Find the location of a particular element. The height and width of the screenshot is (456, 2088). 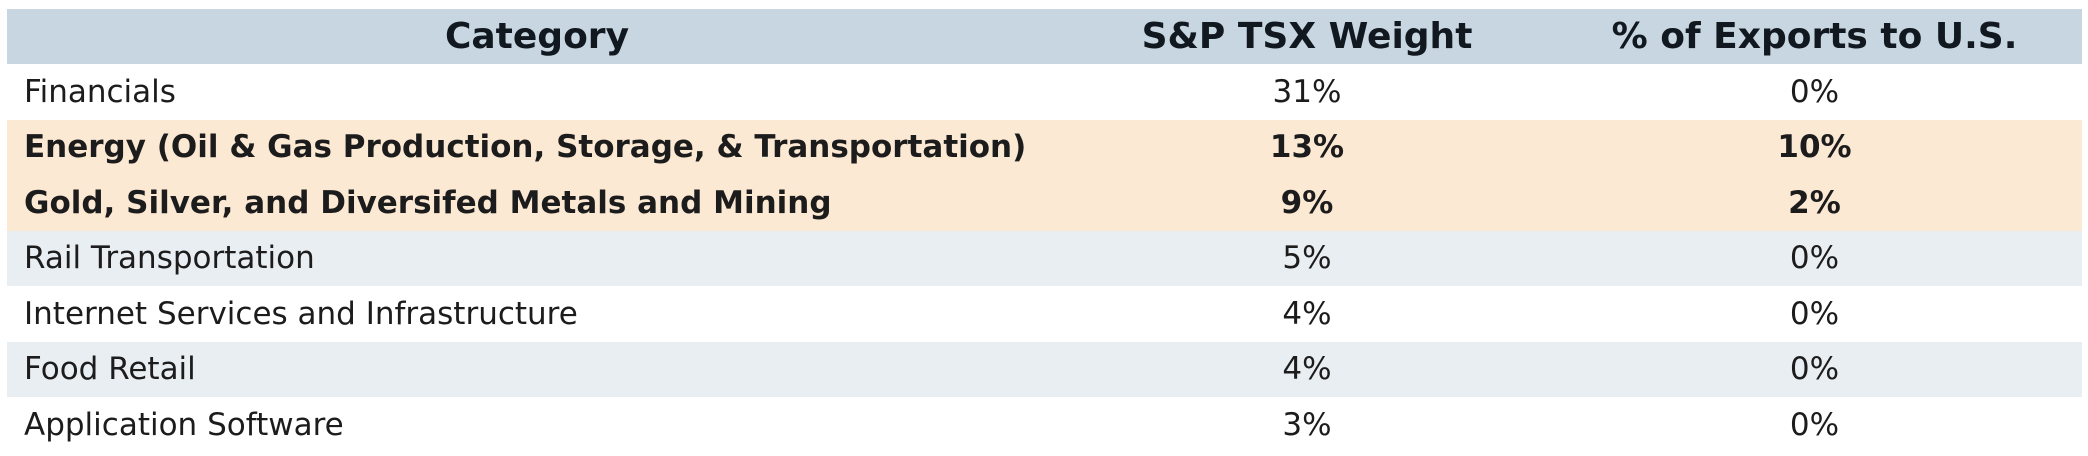

header-exports-to-us: % of Exports to U.S. is located at coordinates (1814, 36).